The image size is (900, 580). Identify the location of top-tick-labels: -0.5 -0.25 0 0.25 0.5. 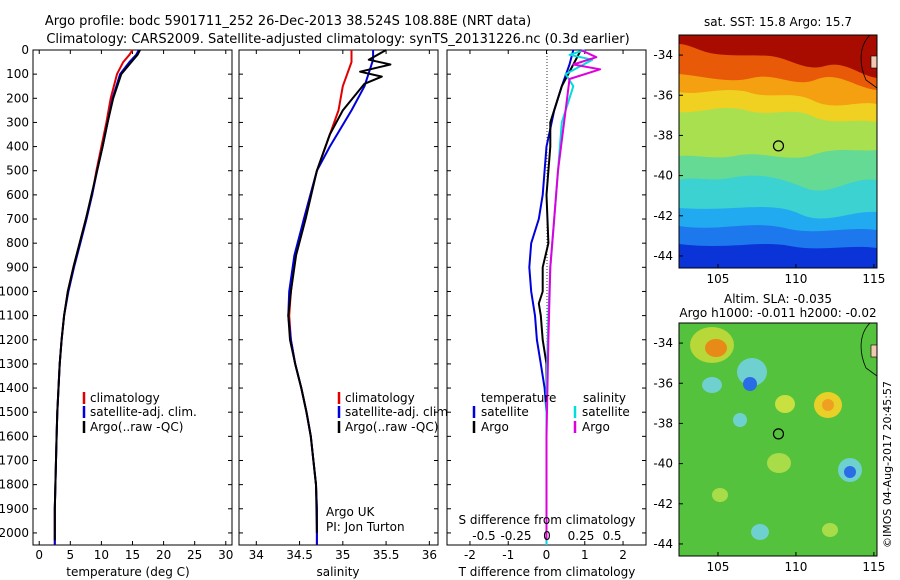
(546, 536).